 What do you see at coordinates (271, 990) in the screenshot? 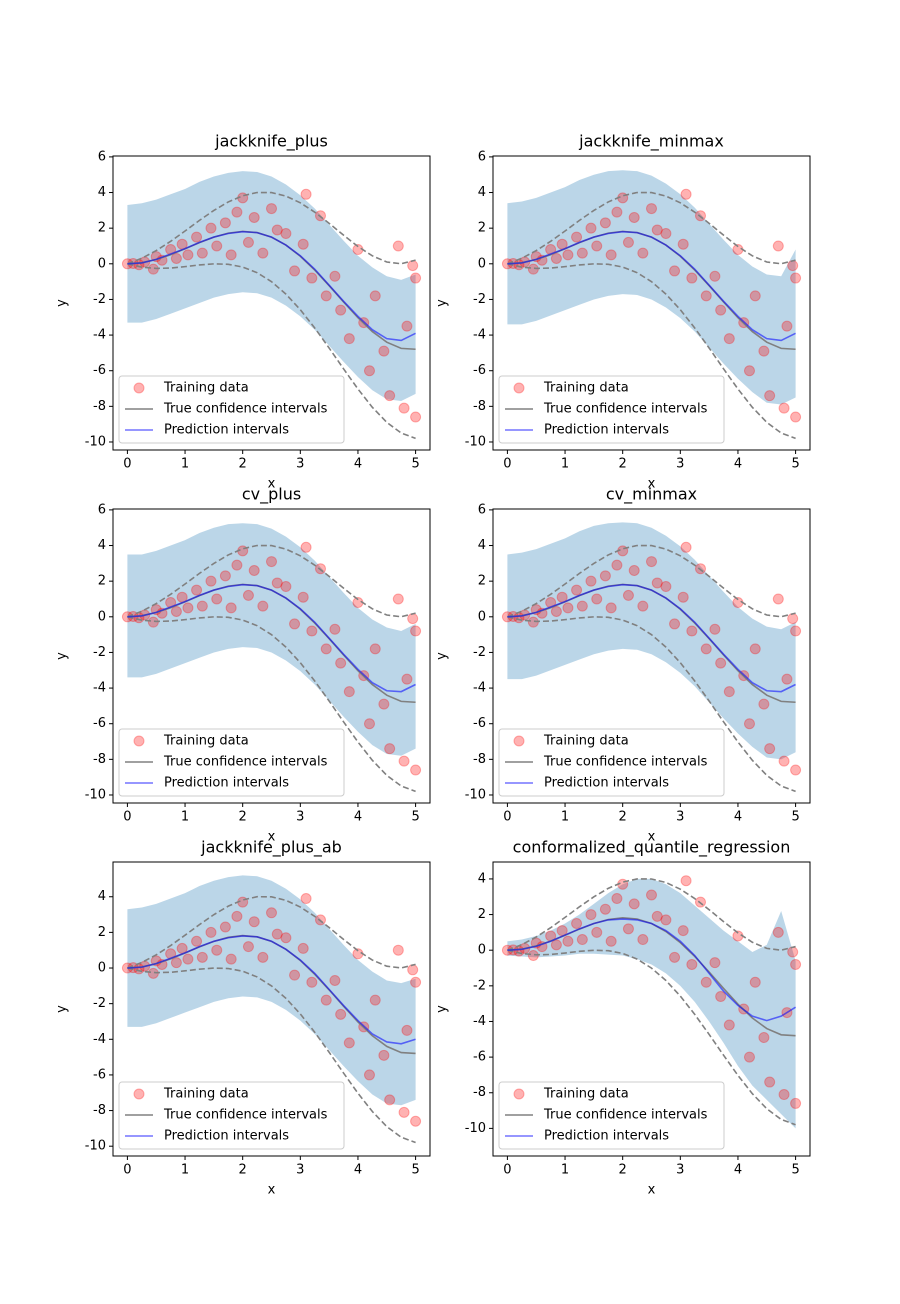
I see `prediction-line` at bounding box center [271, 990].